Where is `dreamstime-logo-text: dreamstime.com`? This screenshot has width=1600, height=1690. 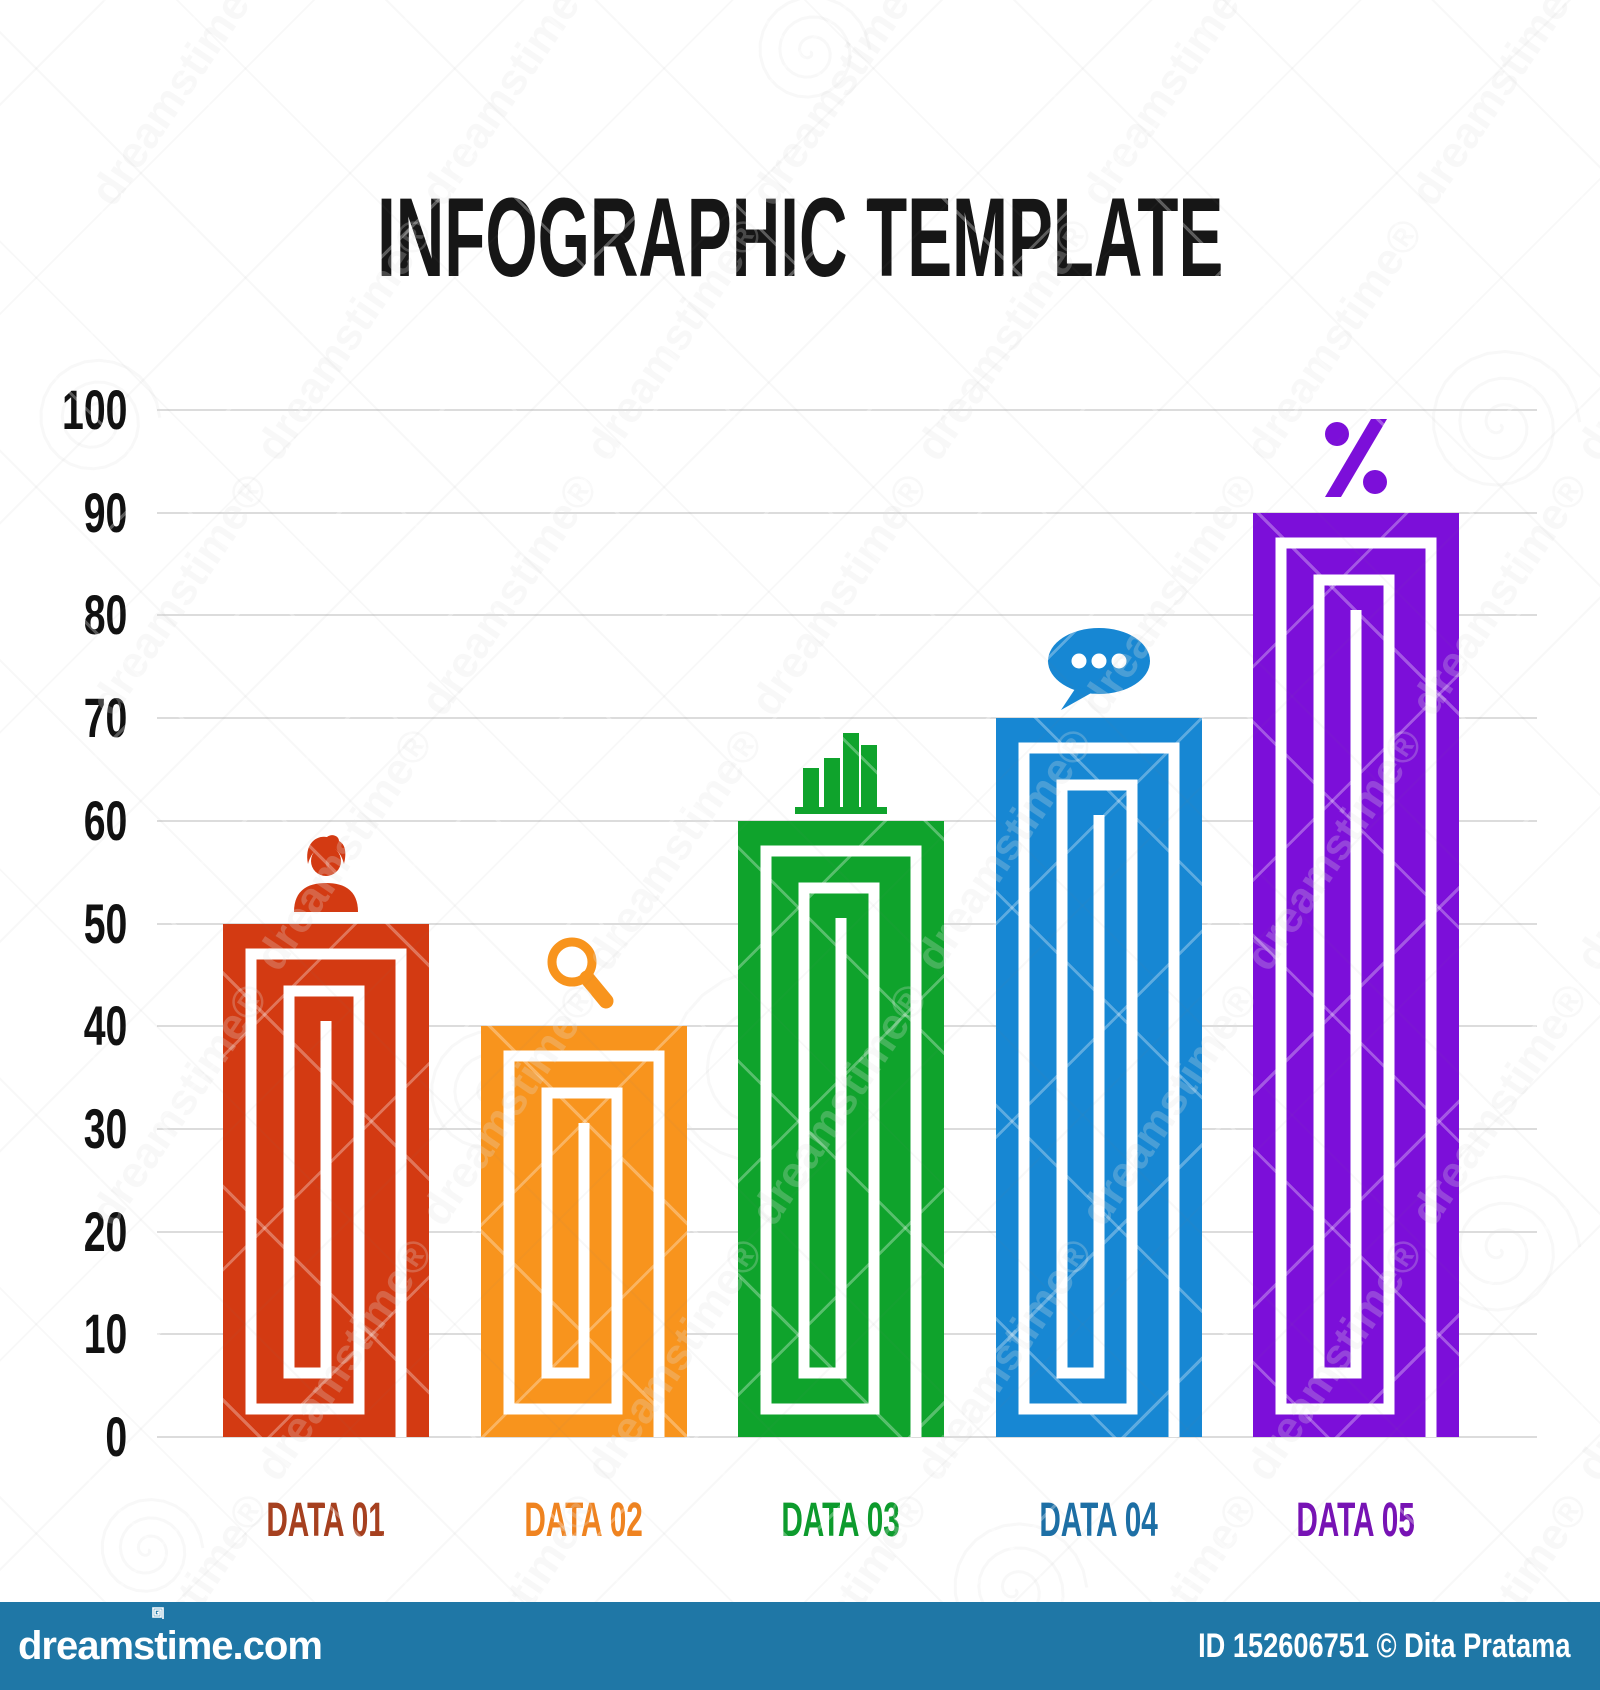
dreamstime-logo-text: dreamstime.com is located at coordinates (170, 1645).